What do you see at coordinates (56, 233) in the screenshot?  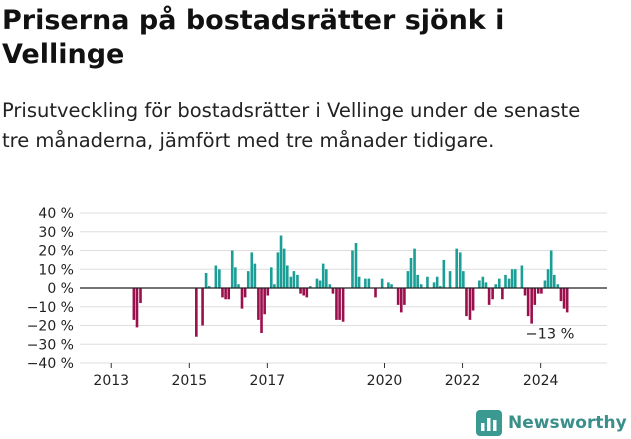 I see `y-tick-label: 30 %` at bounding box center [56, 233].